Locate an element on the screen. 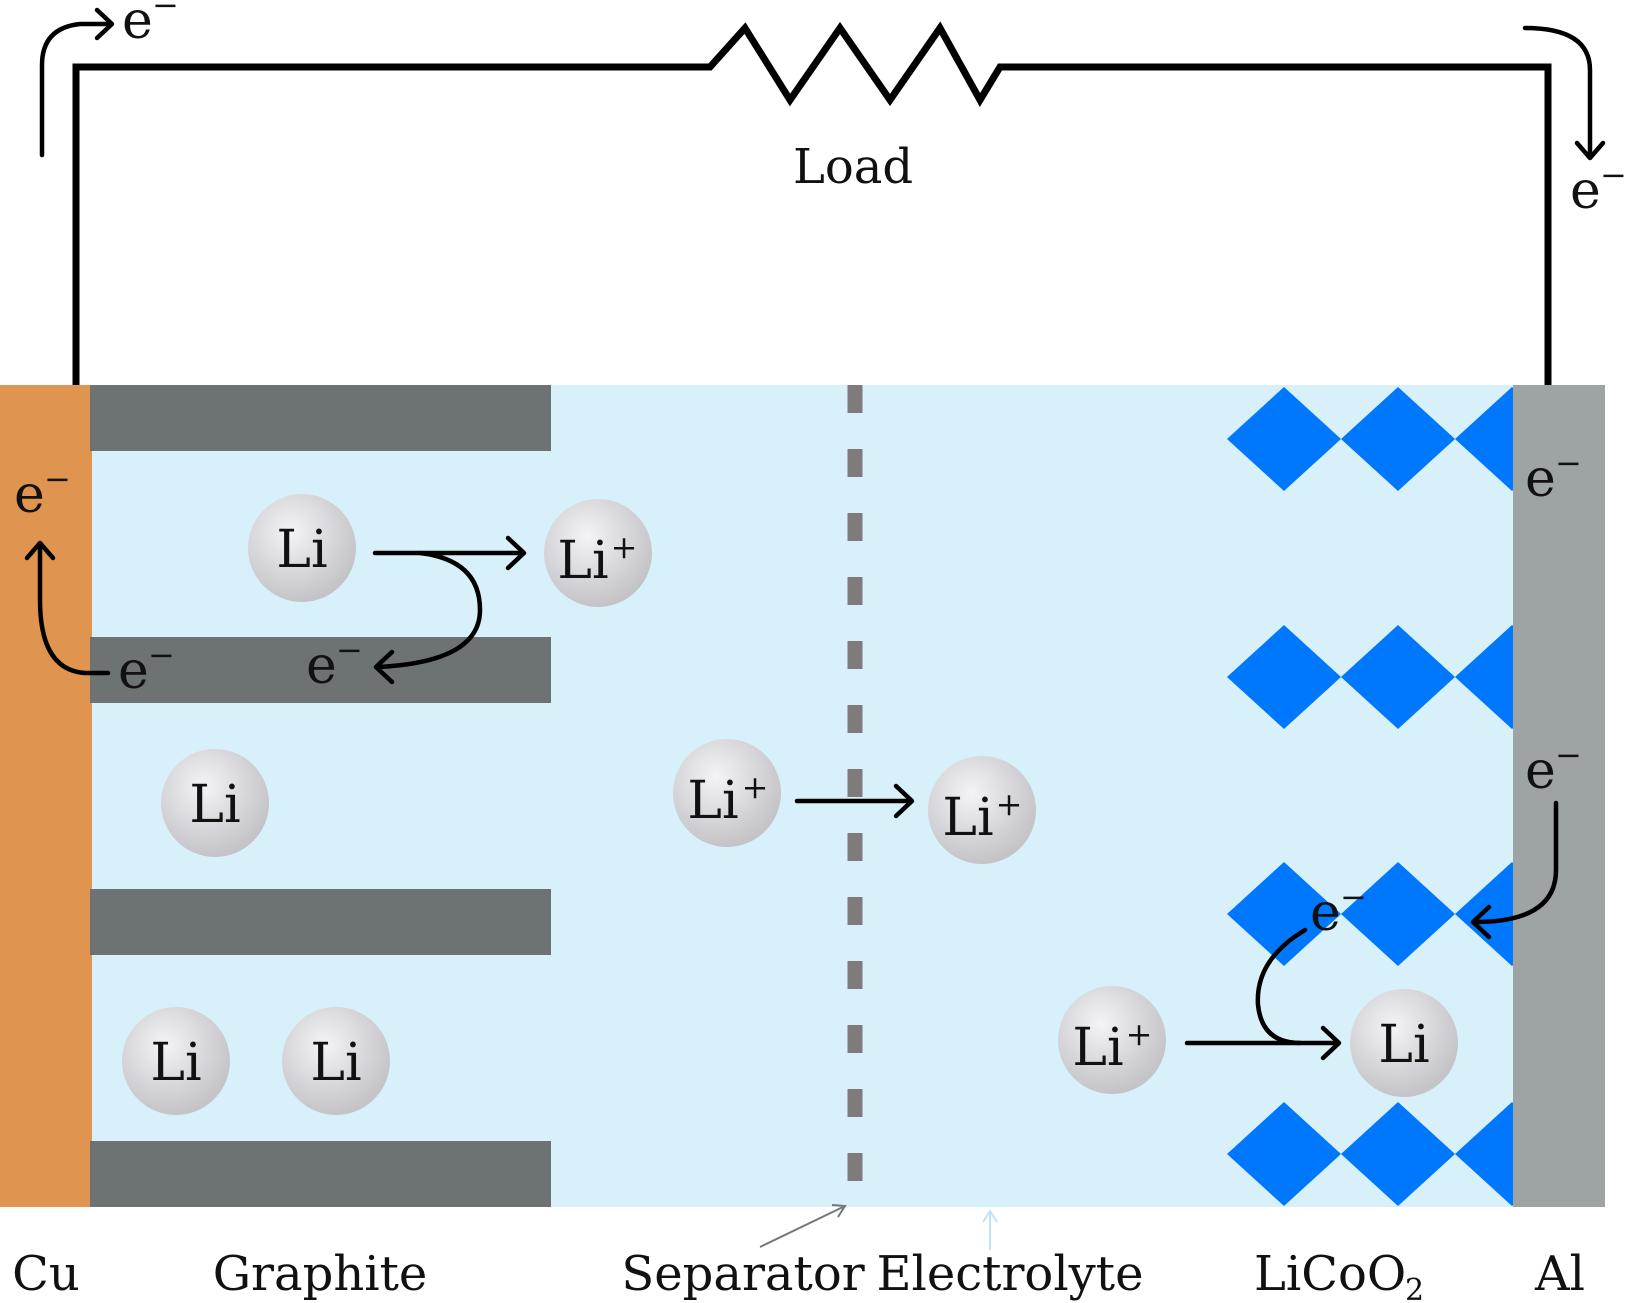  oxidation-electron-arrow-head is located at coordinates (384, 667).